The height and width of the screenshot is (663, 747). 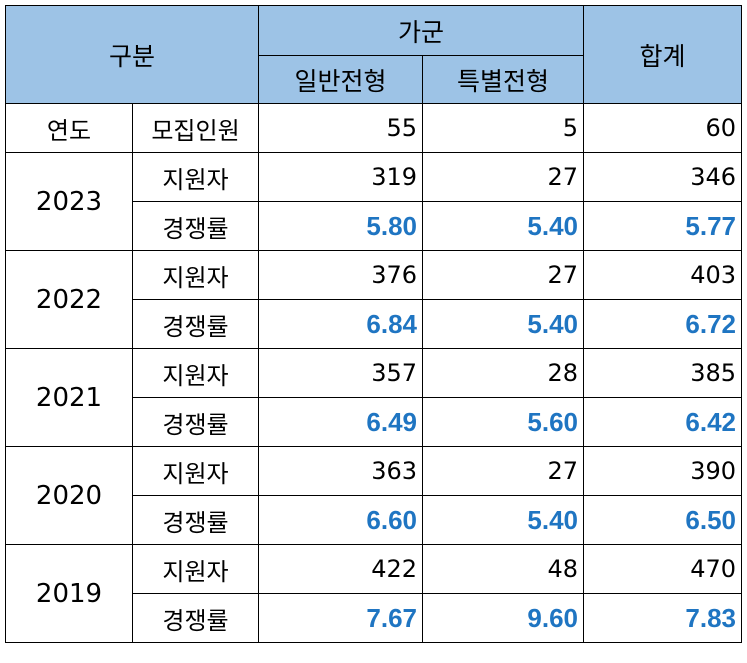 I want to click on header-special: 특별전형, so click(x=503, y=79).